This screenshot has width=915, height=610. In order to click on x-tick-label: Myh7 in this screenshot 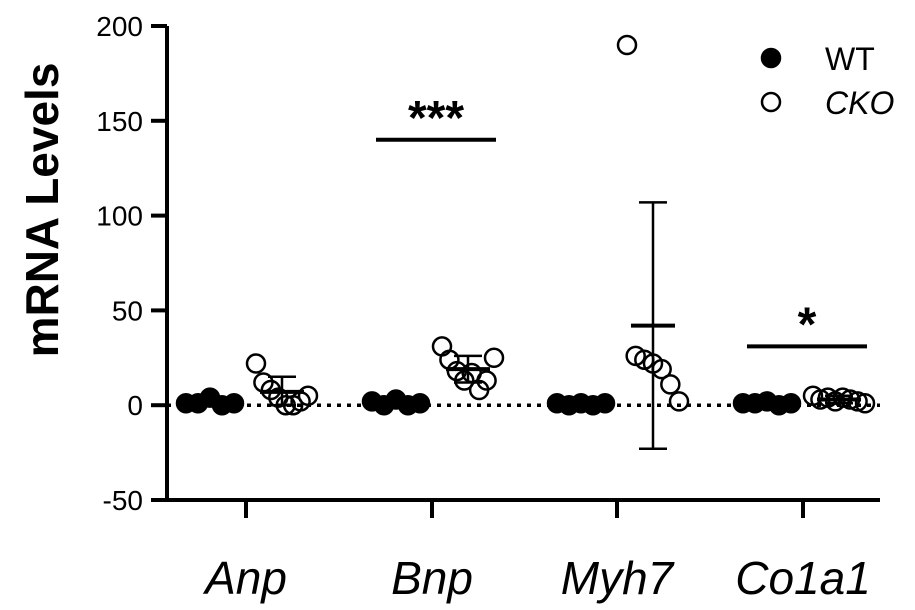, I will do `click(618, 578)`.